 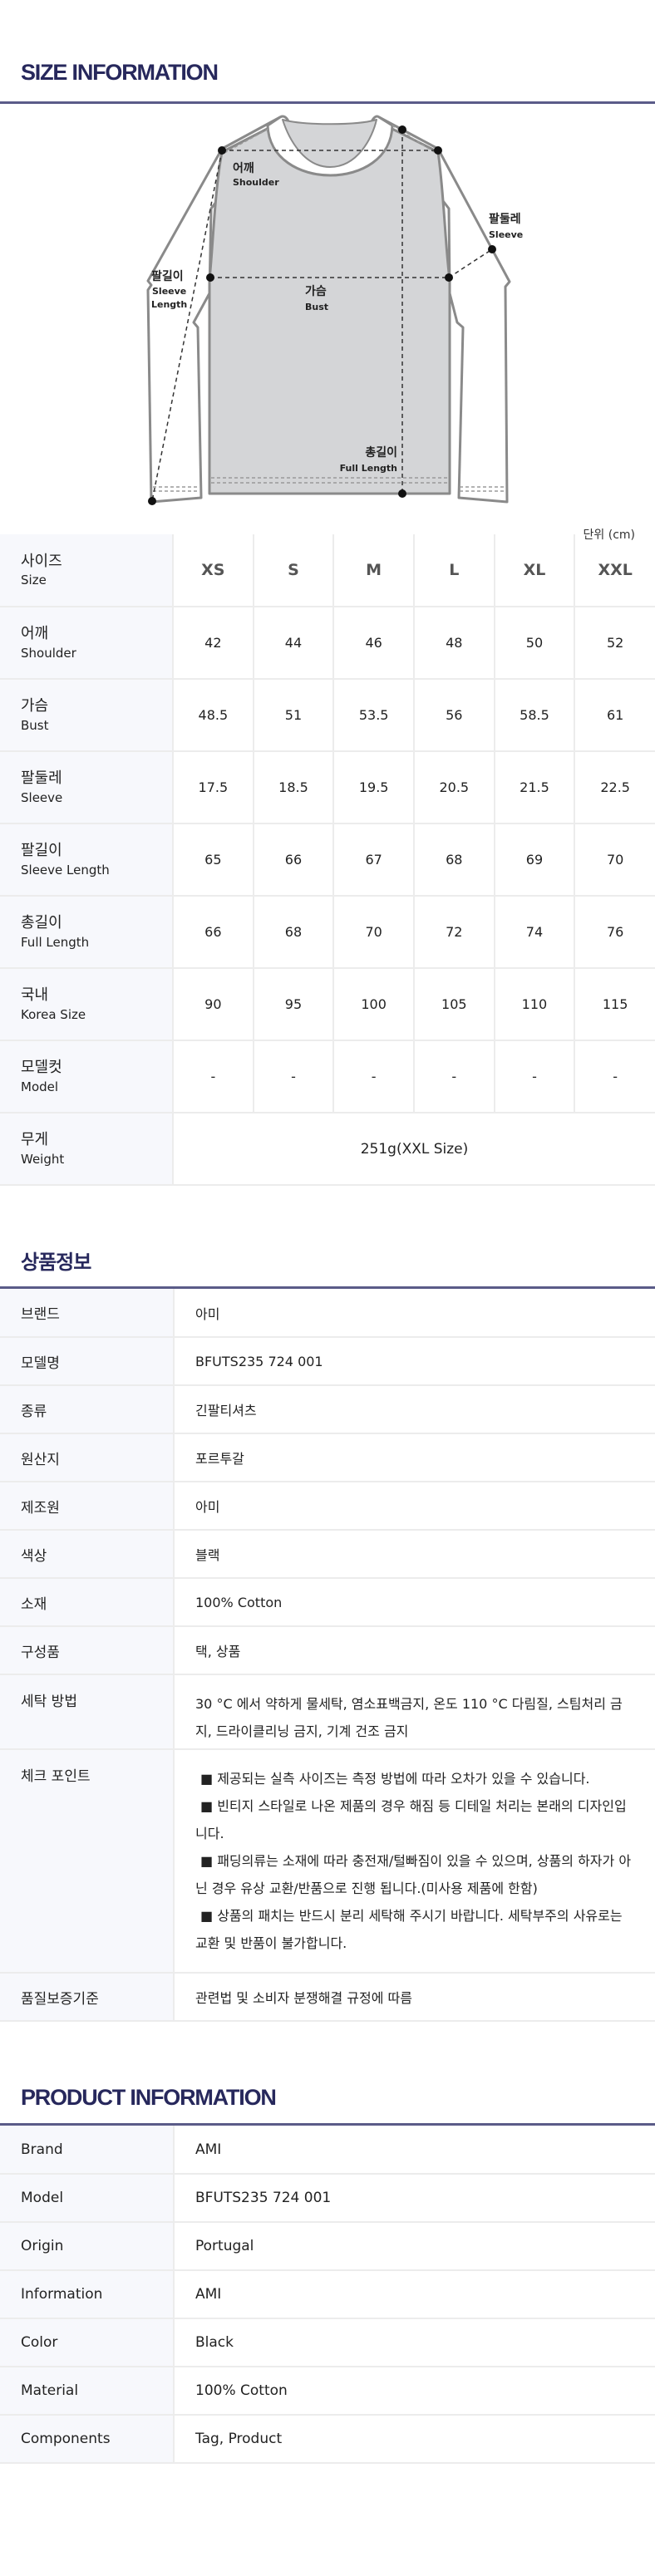 I want to click on size-value: 58.5, so click(x=535, y=715).